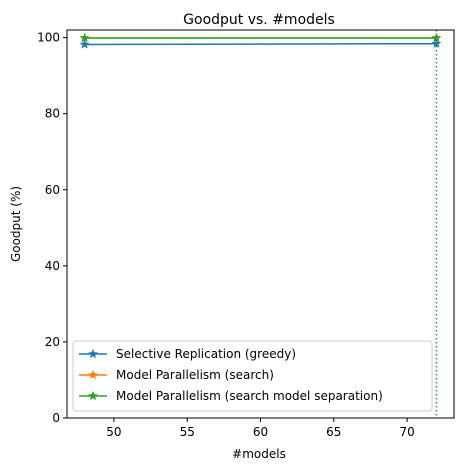 The image size is (463, 470). Describe the element at coordinates (333, 432) in the screenshot. I see `x-tick-label: 65` at that location.